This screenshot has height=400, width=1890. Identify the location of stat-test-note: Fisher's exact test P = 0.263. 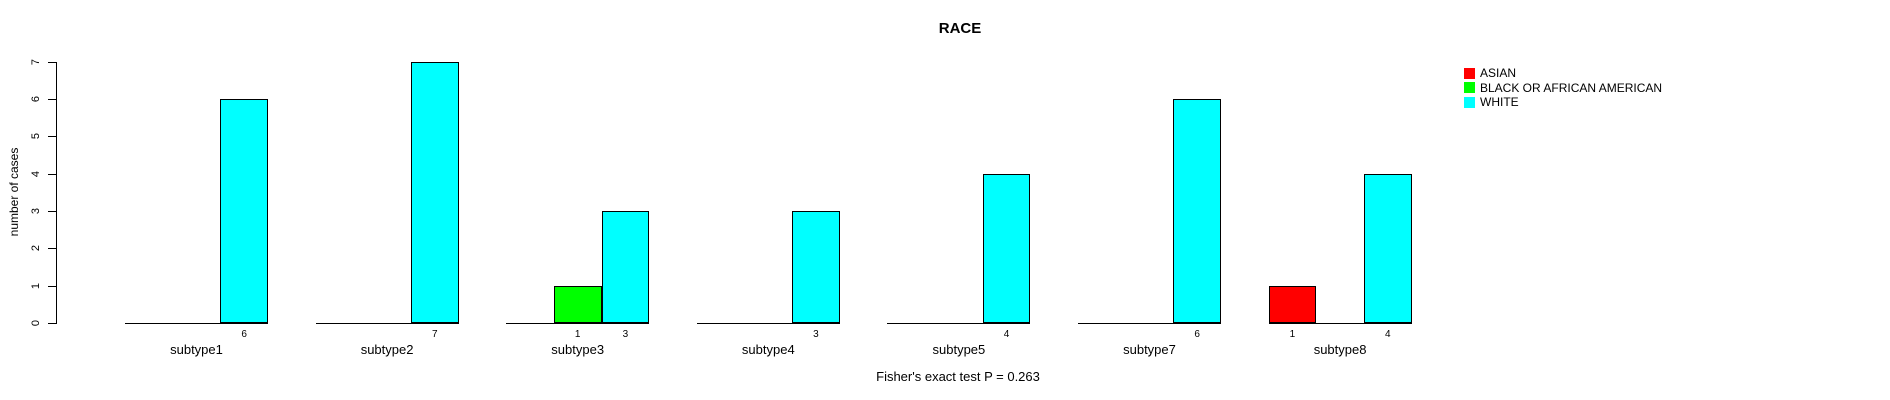
(958, 376).